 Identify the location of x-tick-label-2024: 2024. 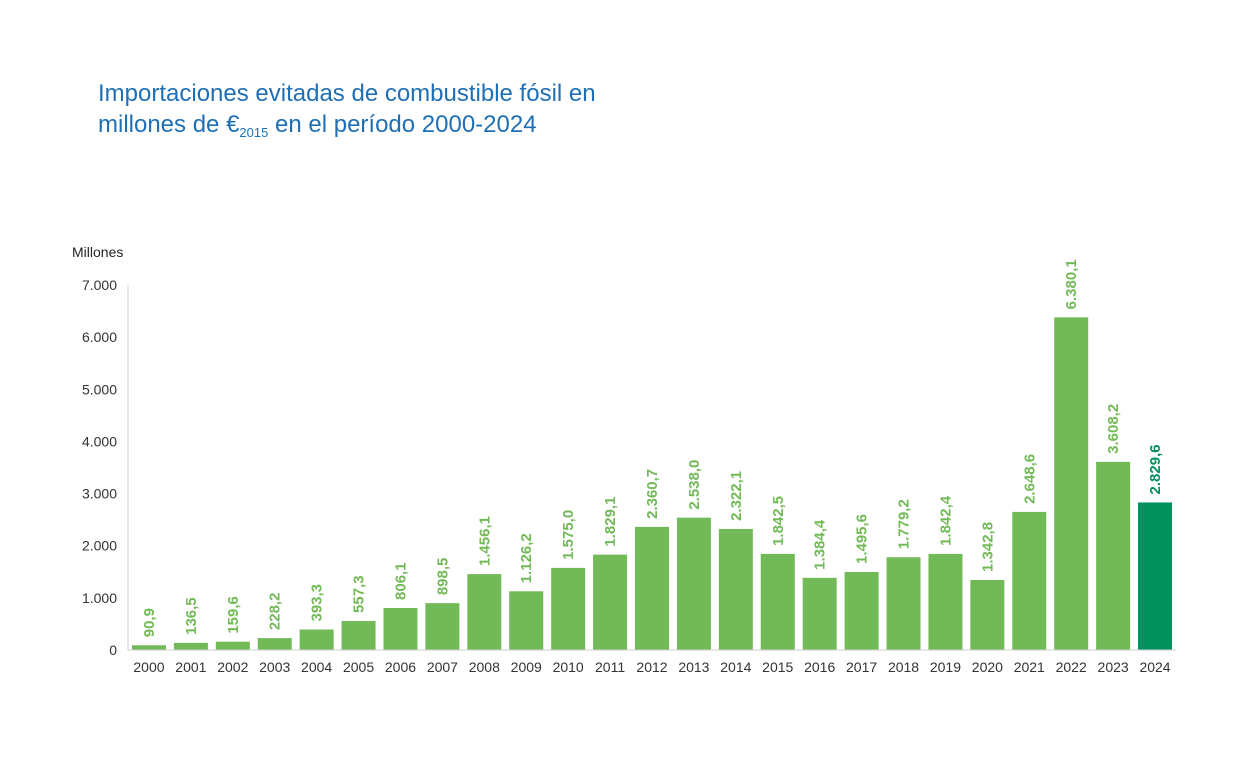
(1154, 667).